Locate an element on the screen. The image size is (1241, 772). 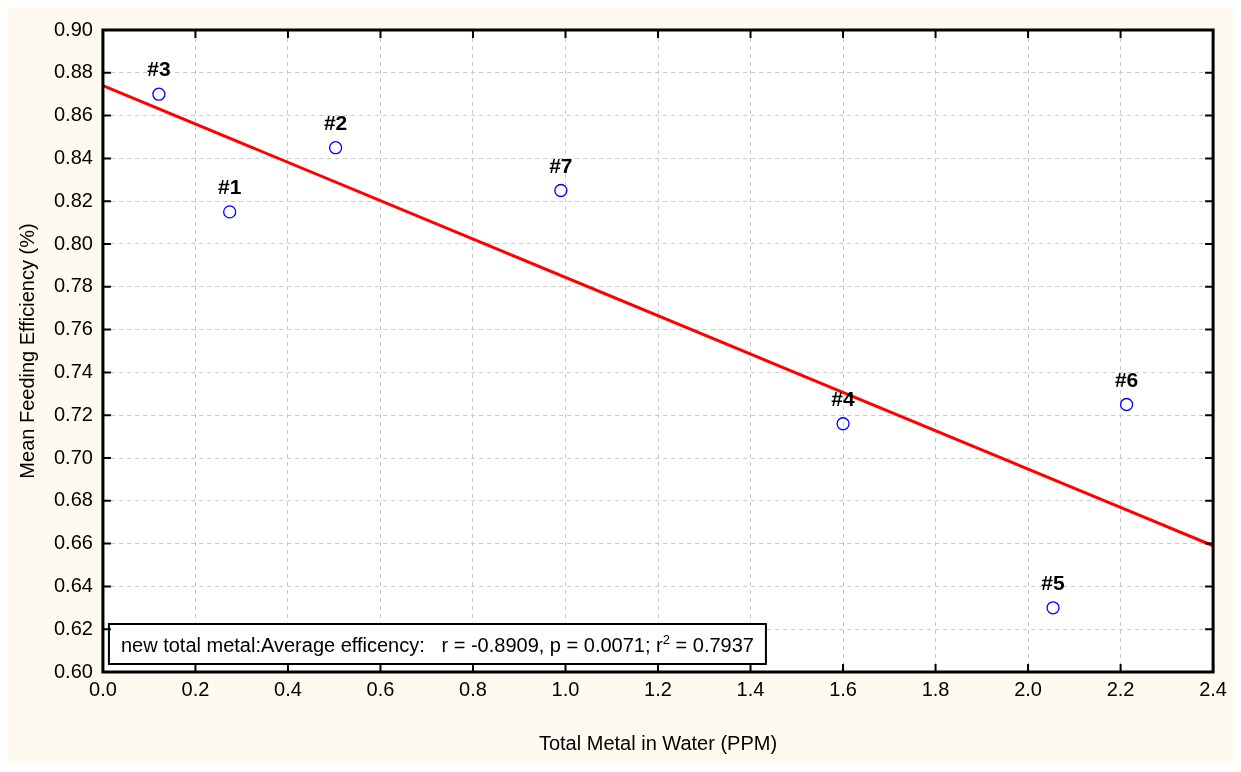
annotation: #2 is located at coordinates (335, 122).